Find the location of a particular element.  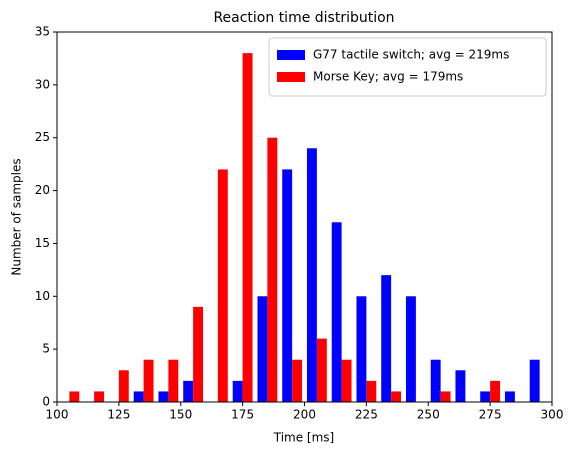

y-tick-label: 20 is located at coordinates (42, 190).